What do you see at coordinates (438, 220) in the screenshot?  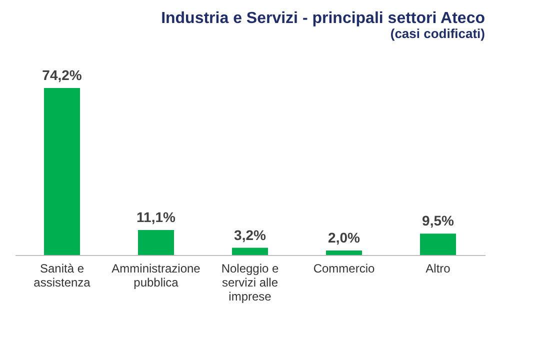 I see `data-label: 9,5%` at bounding box center [438, 220].